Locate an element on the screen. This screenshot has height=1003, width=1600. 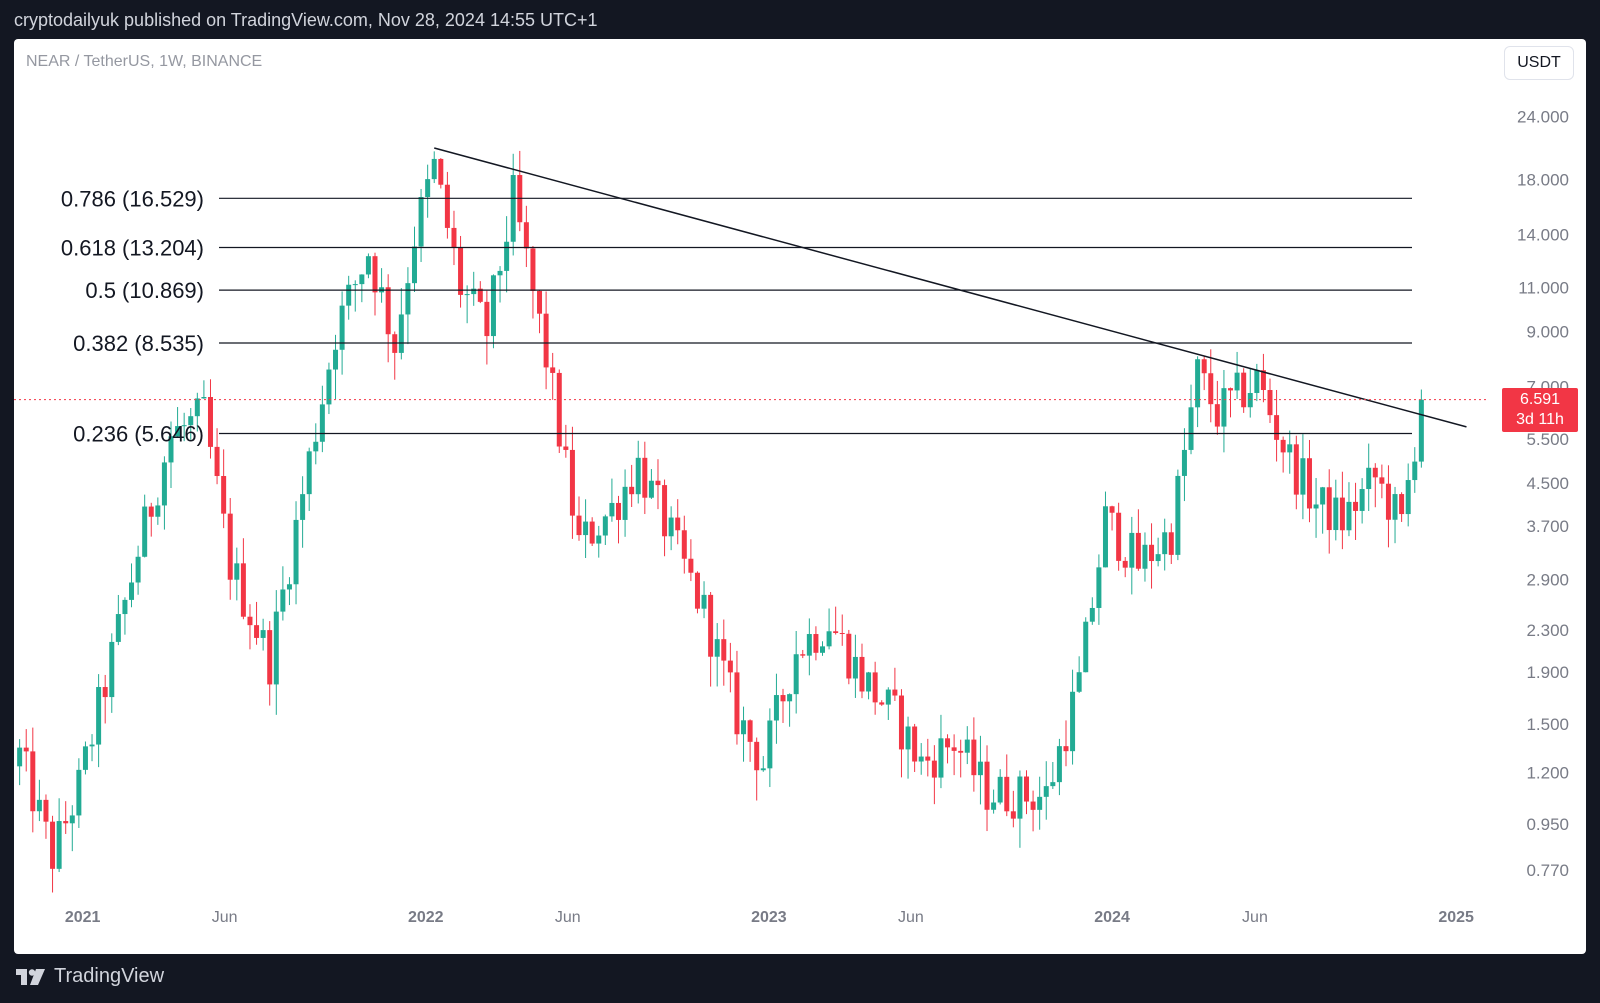
y-tick-label: 0.770 is located at coordinates (1547, 870).